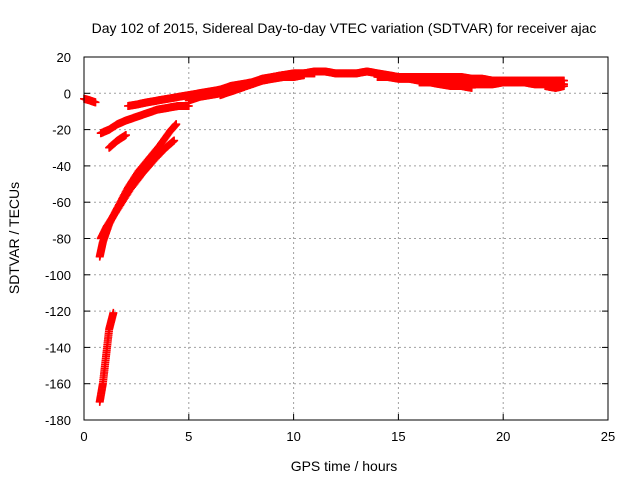  I want to click on y-tick-label: -100, so click(58, 275).